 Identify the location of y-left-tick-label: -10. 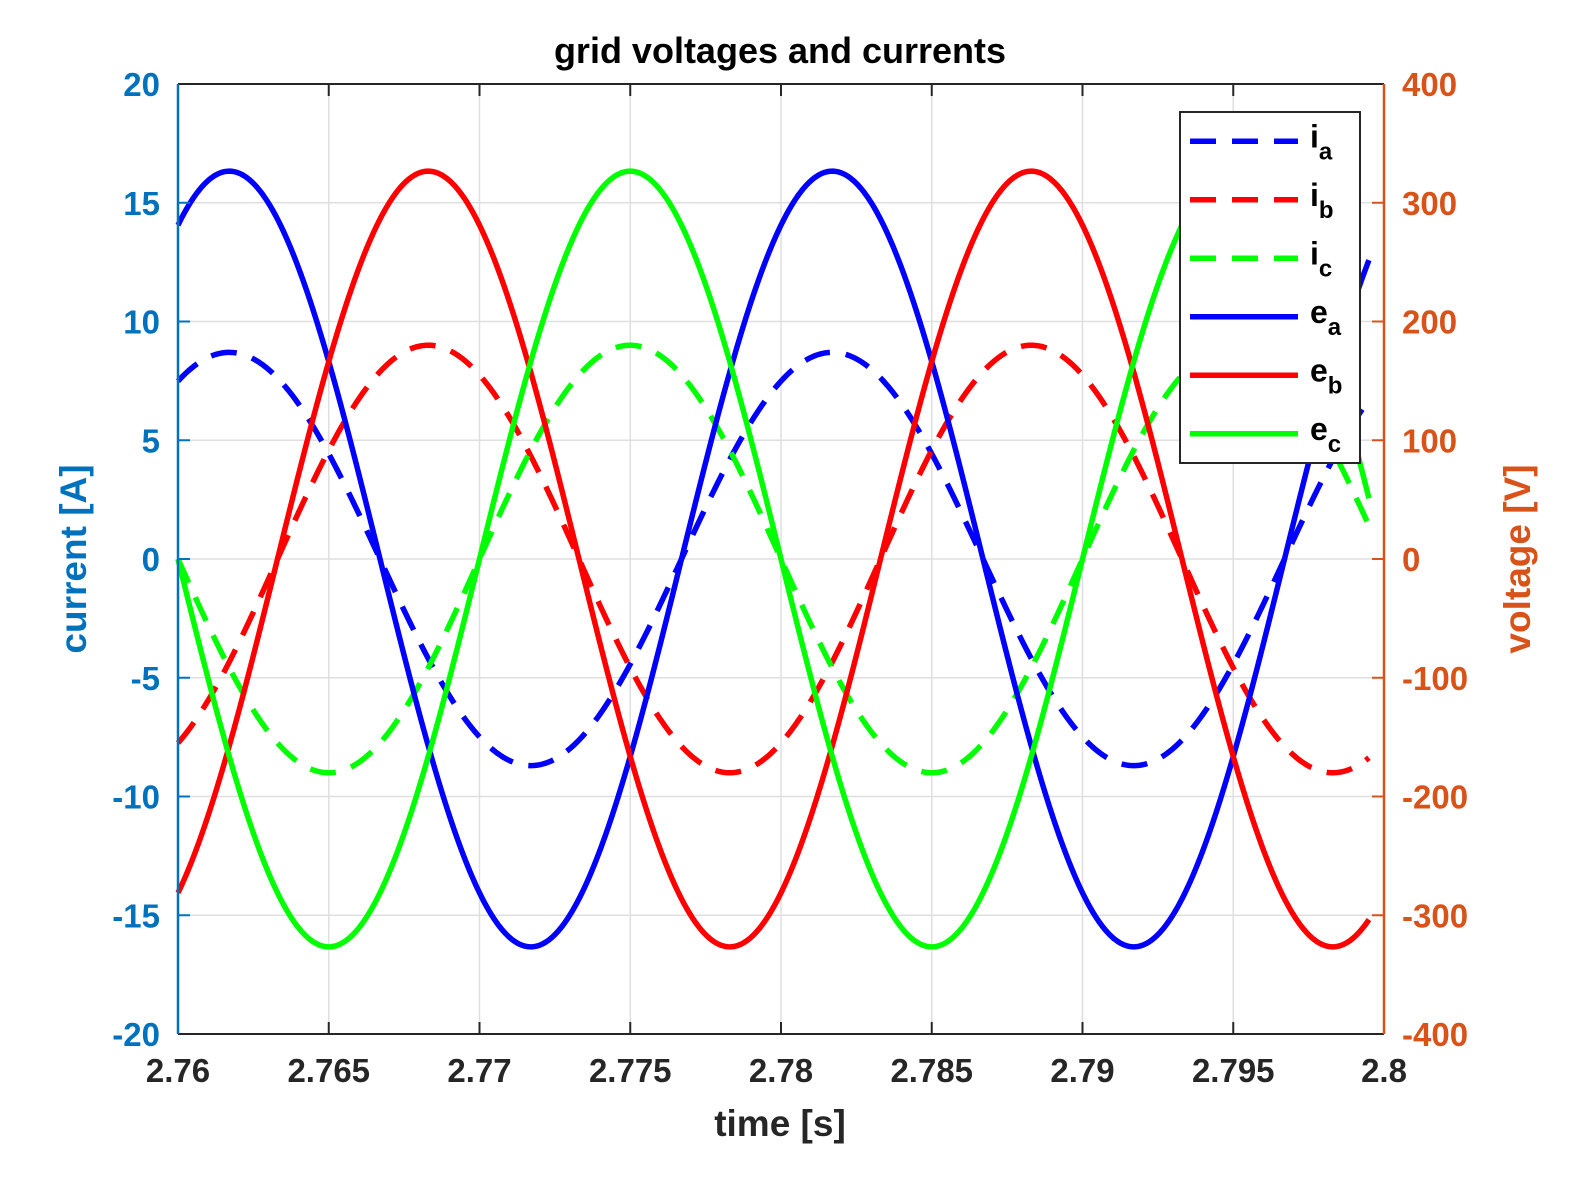
(136, 797).